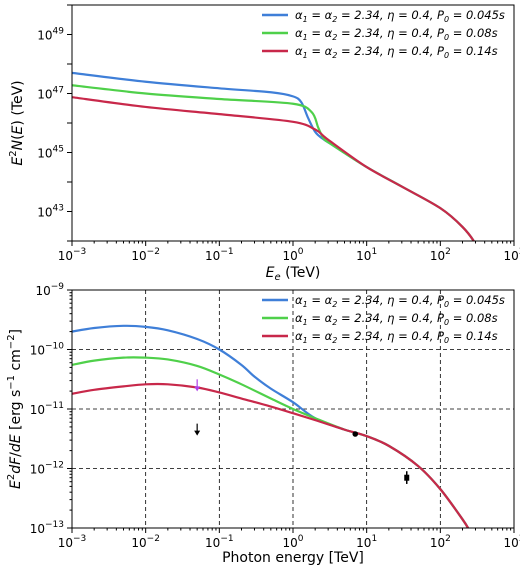 This screenshot has height=572, width=520. What do you see at coordinates (145, 542) in the screenshot?
I see `bottom-x-tick-label: 10⁻²` at bounding box center [145, 542].